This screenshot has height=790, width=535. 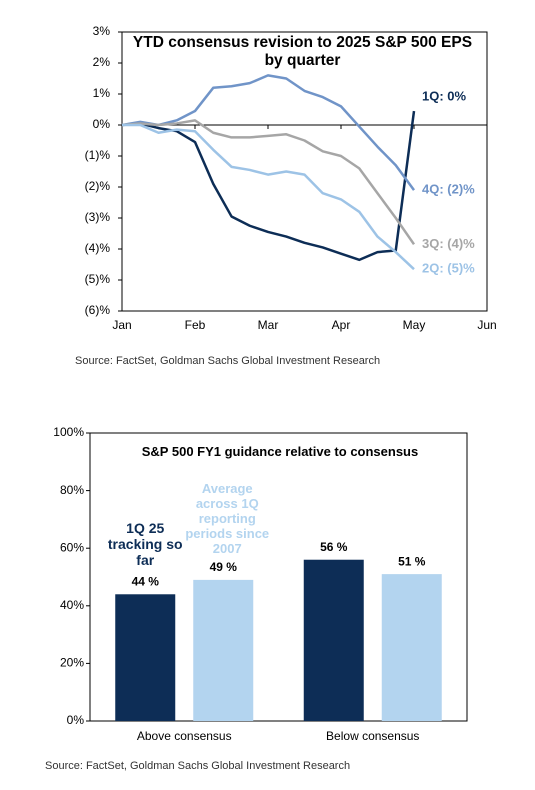 What do you see at coordinates (334, 547) in the screenshot?
I see `value-label: 56 %` at bounding box center [334, 547].